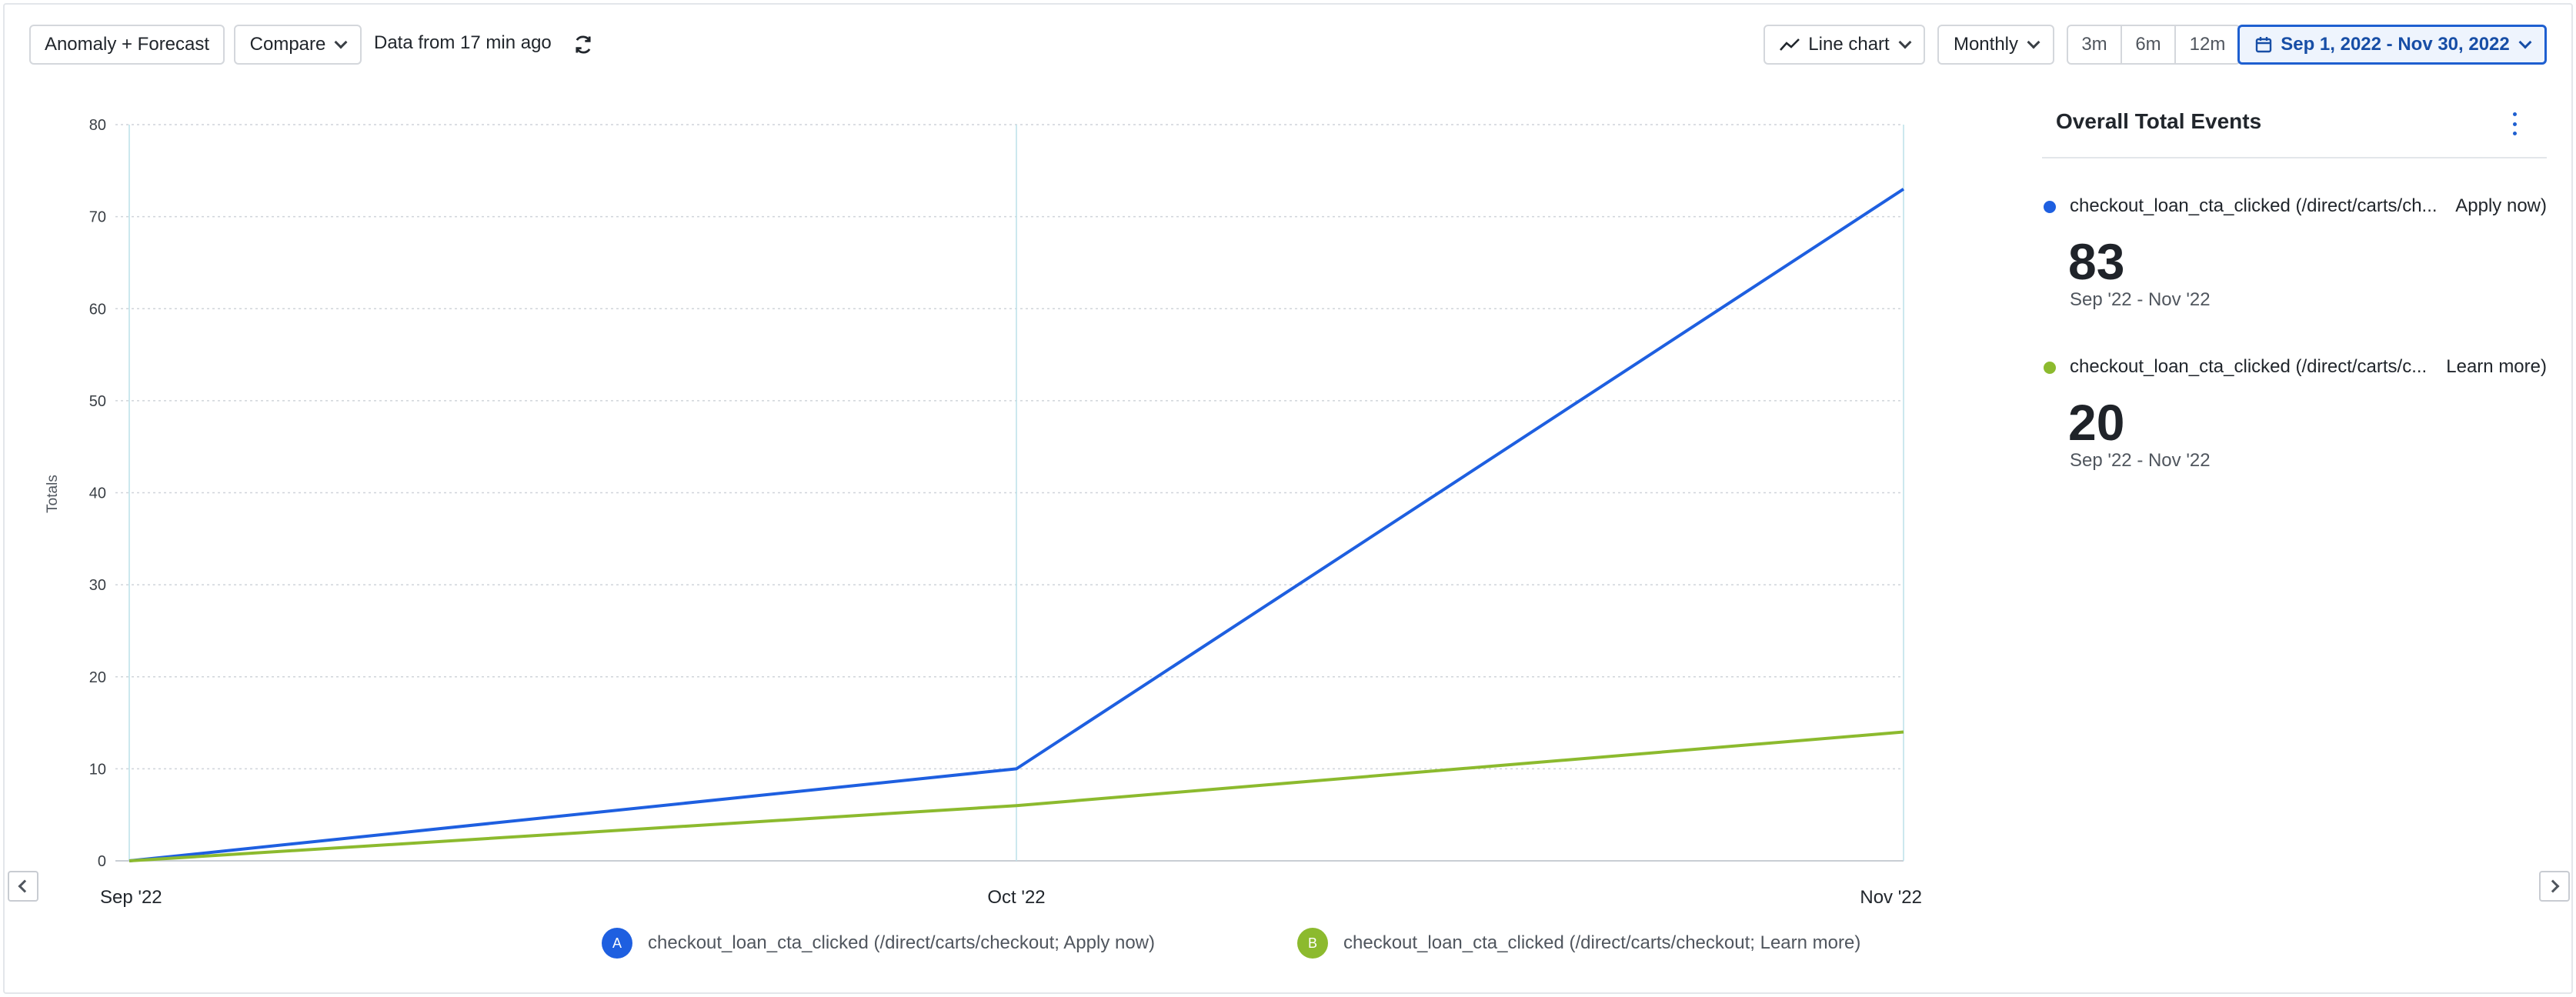 Image resolution: width=2576 pixels, height=997 pixels. I want to click on metric-b-dot, so click(2050, 368).